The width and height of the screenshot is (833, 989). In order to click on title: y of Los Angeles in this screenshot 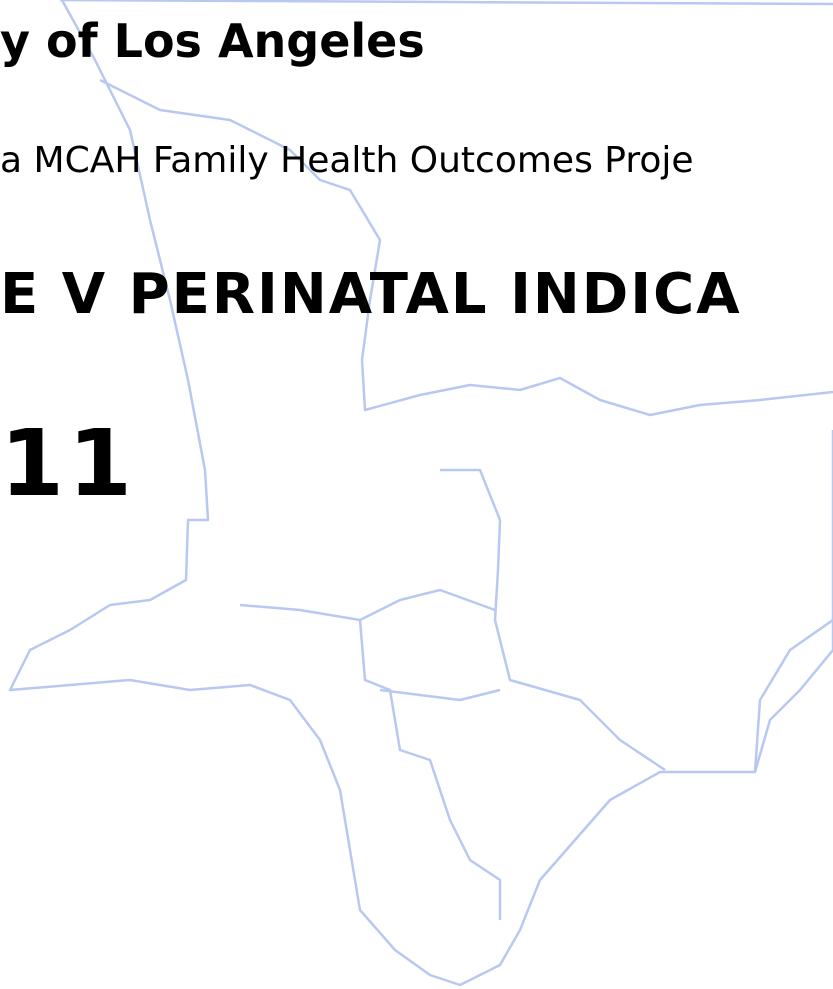, I will do `click(212, 41)`.